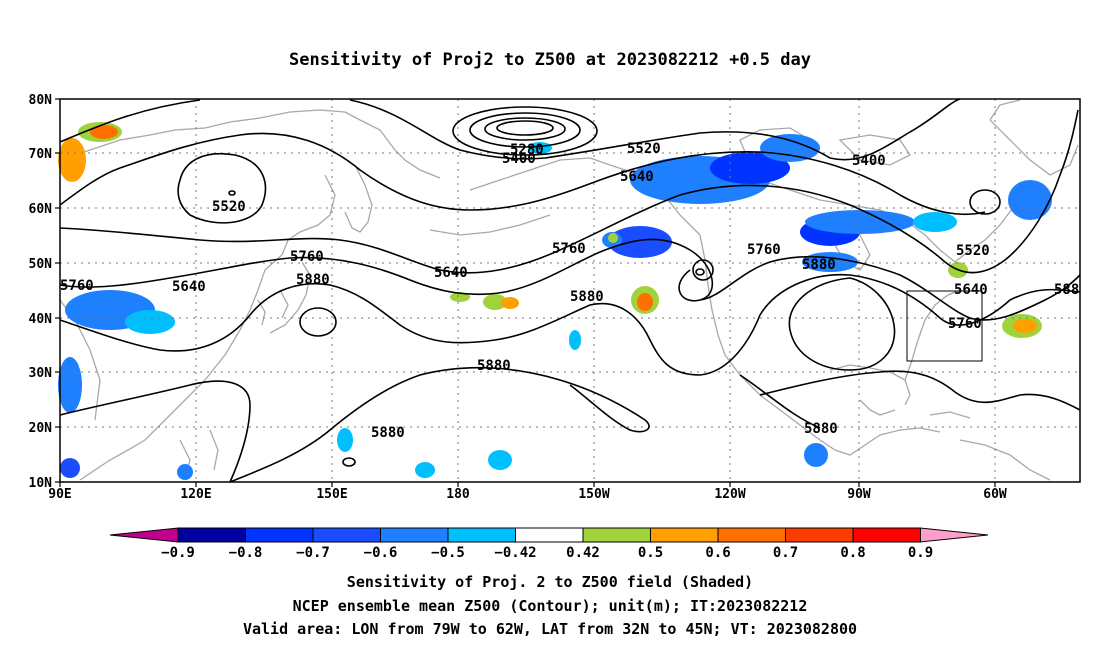 The height and width of the screenshot is (650, 1100). Describe the element at coordinates (729, 494) in the screenshot. I see `lon-label: 120W` at that location.